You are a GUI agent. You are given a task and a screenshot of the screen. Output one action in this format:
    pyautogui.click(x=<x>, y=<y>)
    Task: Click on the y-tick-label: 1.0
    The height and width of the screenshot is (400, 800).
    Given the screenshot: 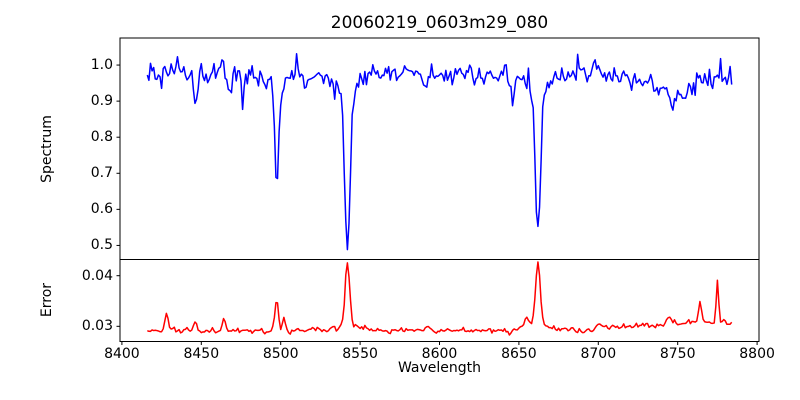 What is the action you would take?
    pyautogui.click(x=101, y=65)
    